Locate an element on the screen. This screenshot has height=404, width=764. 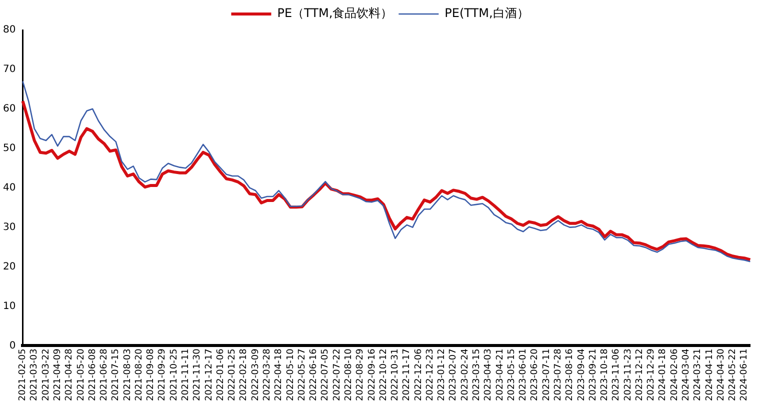
x-tick-label: 2023-08-16 is located at coordinates (570, 375).